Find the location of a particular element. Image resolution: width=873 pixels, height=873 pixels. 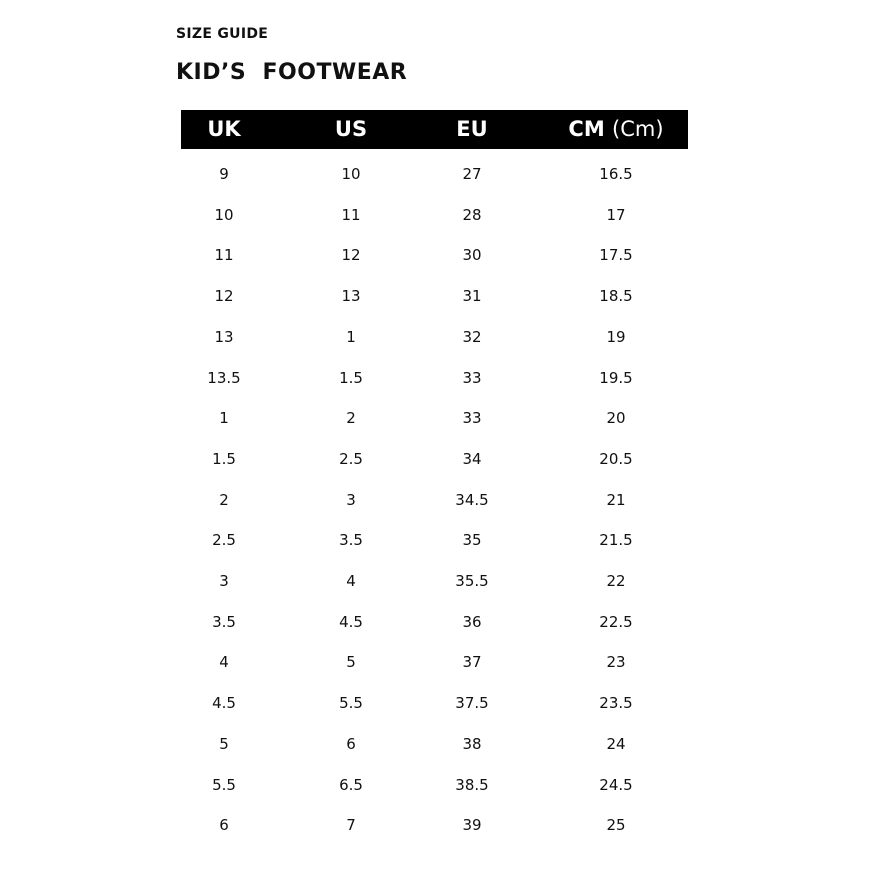

cell-eu: 34 is located at coordinates (472, 458).